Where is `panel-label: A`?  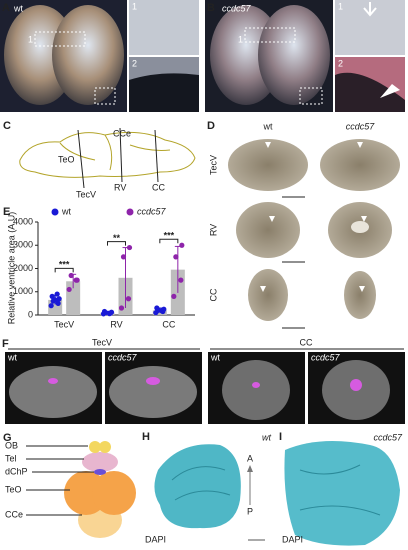
panel-label: A is located at coordinates (6, 8).